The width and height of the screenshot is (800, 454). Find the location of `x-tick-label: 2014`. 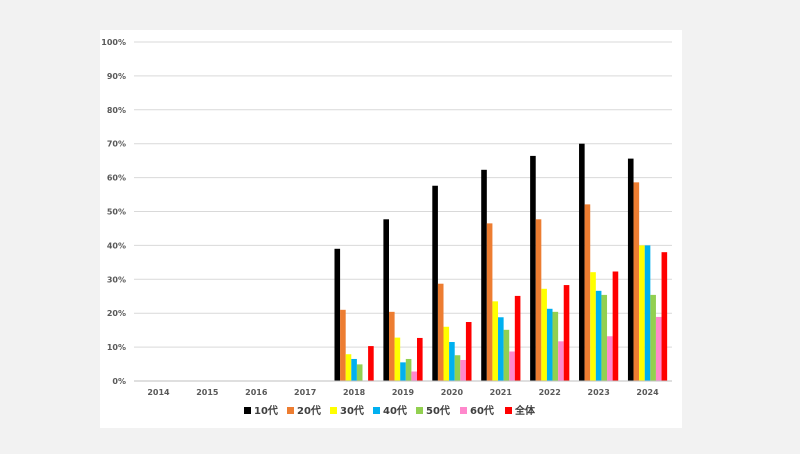

x-tick-label: 2014 is located at coordinates (158, 392).